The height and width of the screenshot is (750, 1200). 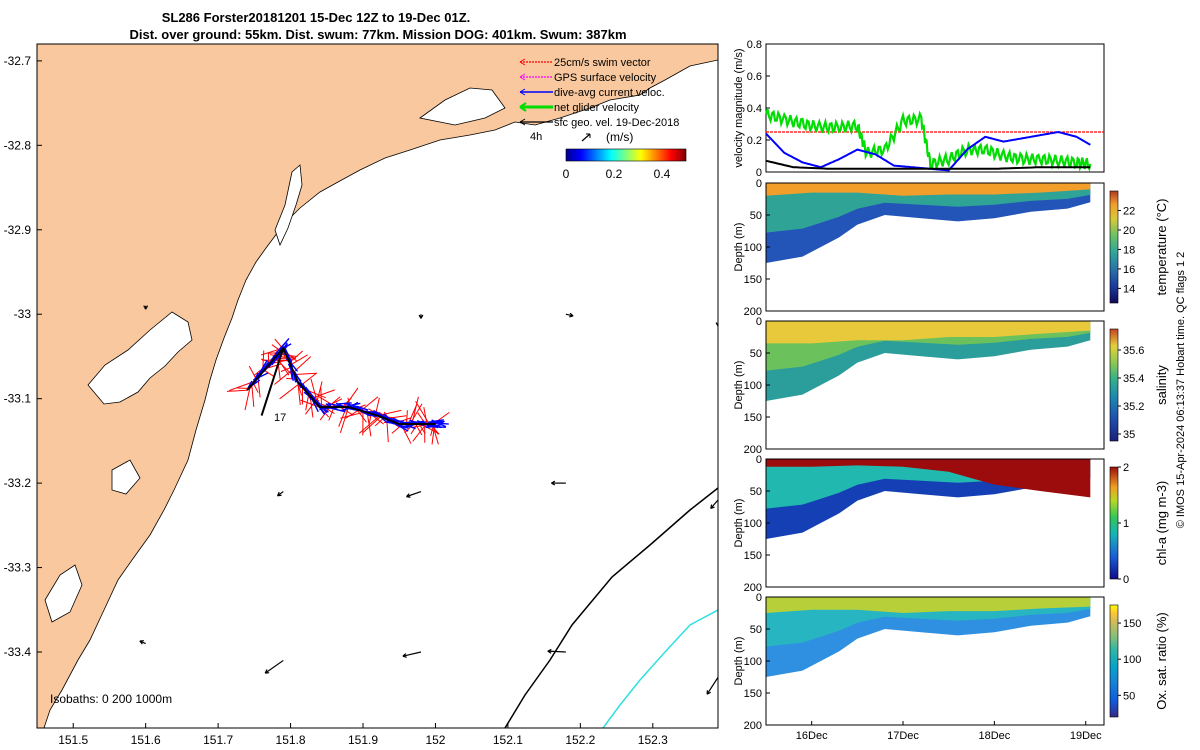 What do you see at coordinates (812, 736) in the screenshot?
I see `section-x-tick-label: 16Dec` at bounding box center [812, 736].